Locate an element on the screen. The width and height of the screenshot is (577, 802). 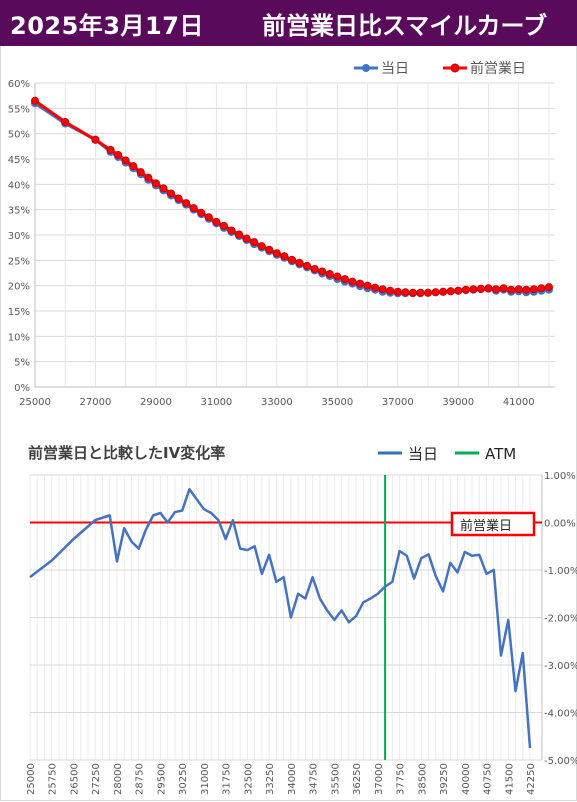
c1-y-tick-label: 60% is located at coordinates (19, 84).